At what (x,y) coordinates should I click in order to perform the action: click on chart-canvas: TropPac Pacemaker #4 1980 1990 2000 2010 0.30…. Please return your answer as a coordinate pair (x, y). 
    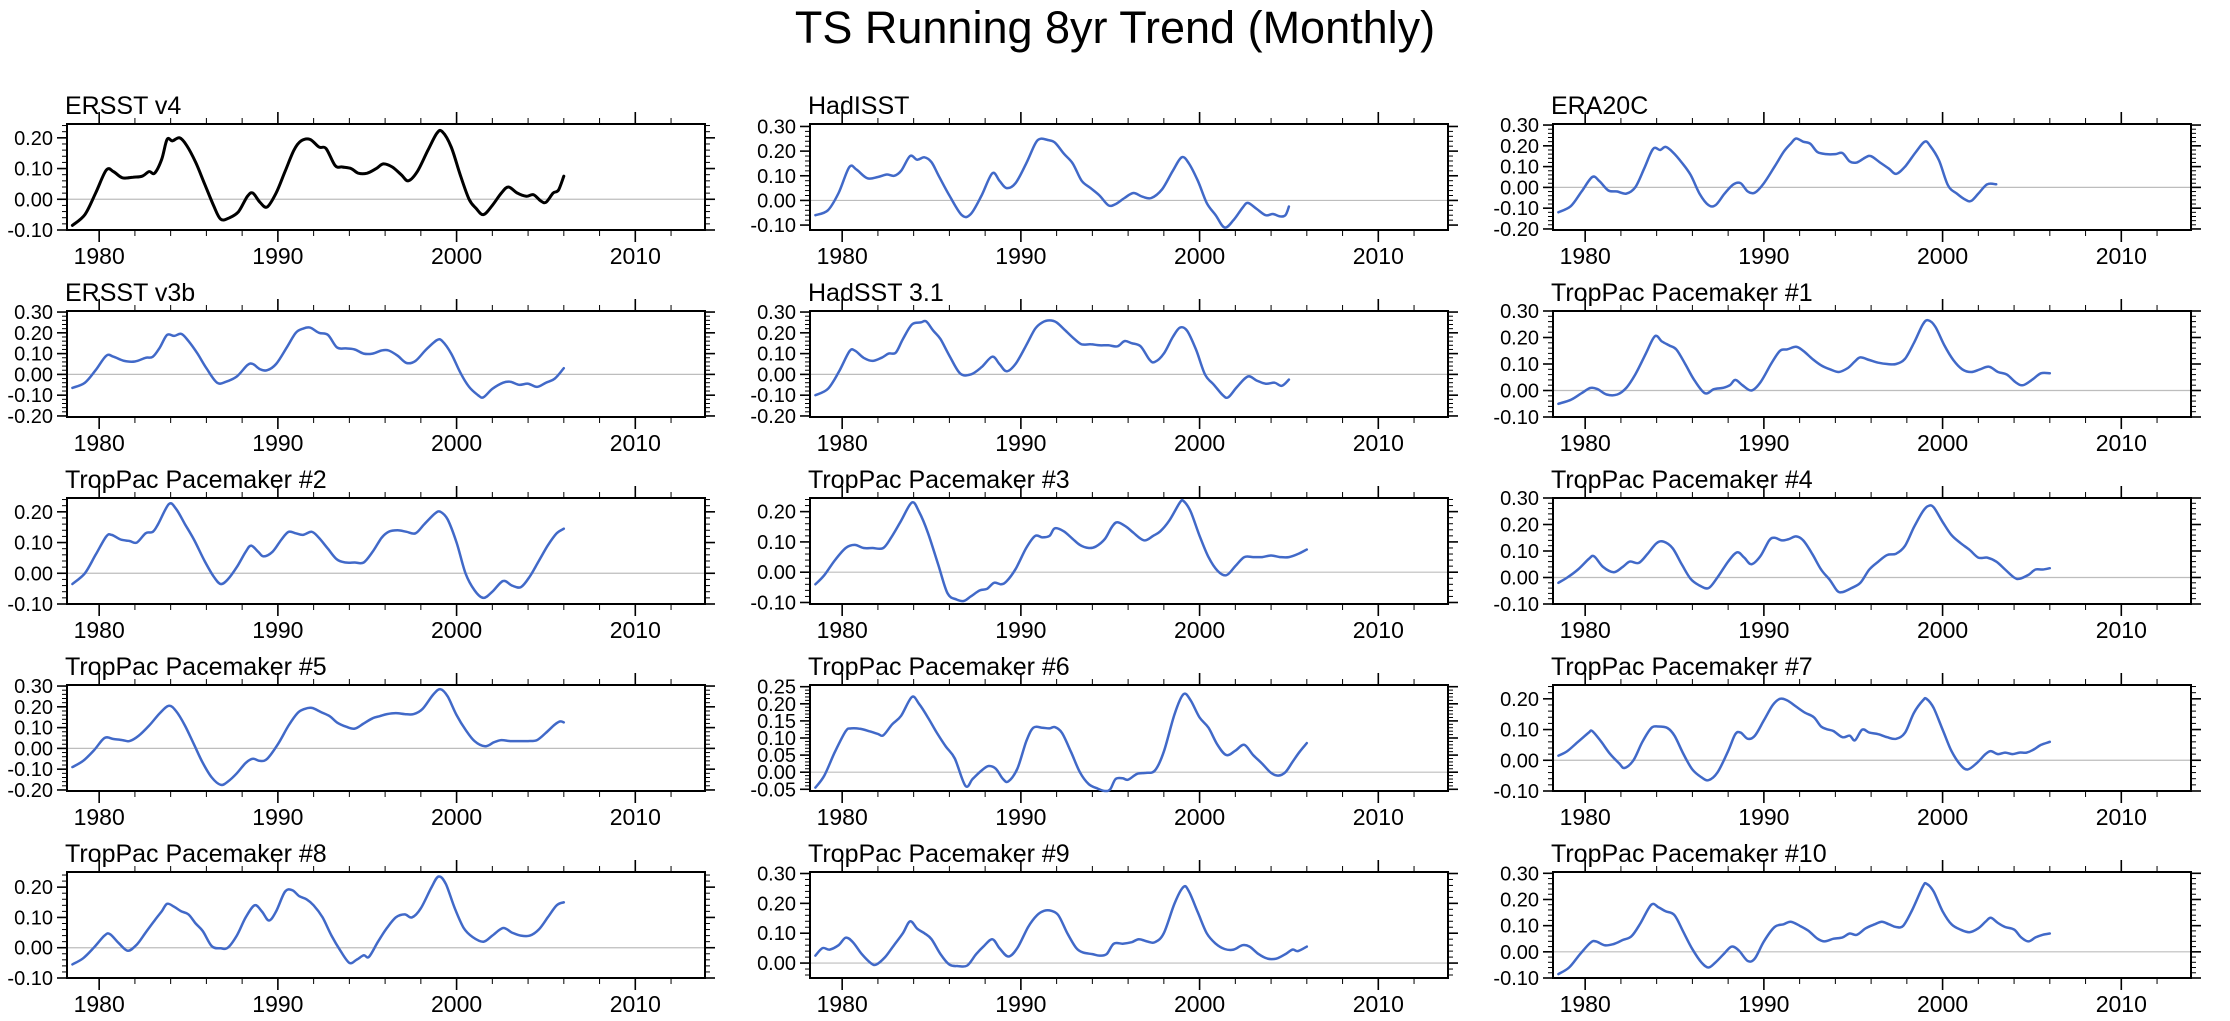
    Looking at the image, I should click on (1847, 554).